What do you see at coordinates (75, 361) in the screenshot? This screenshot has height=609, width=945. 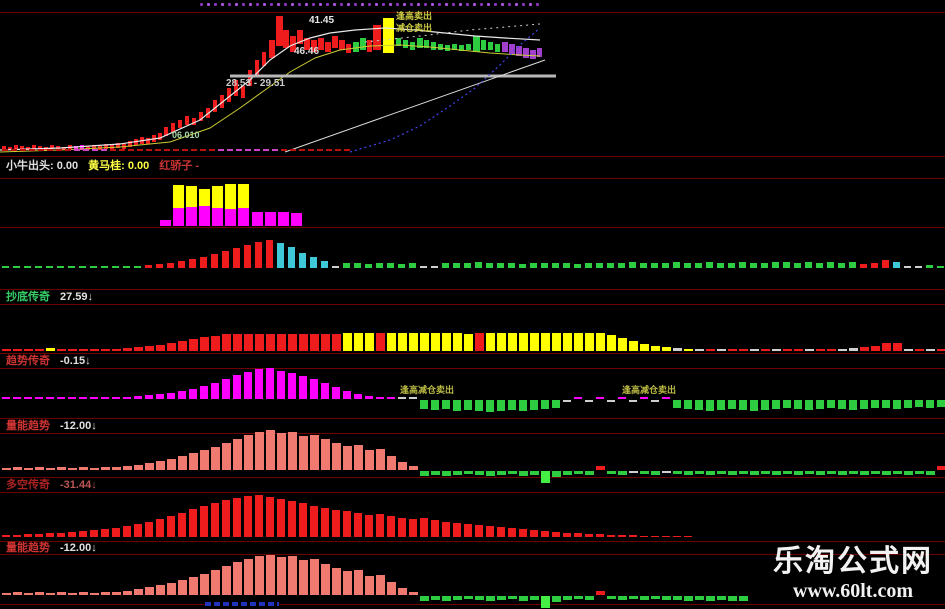 I see `indicator-label-segment: -0.15↓` at bounding box center [75, 361].